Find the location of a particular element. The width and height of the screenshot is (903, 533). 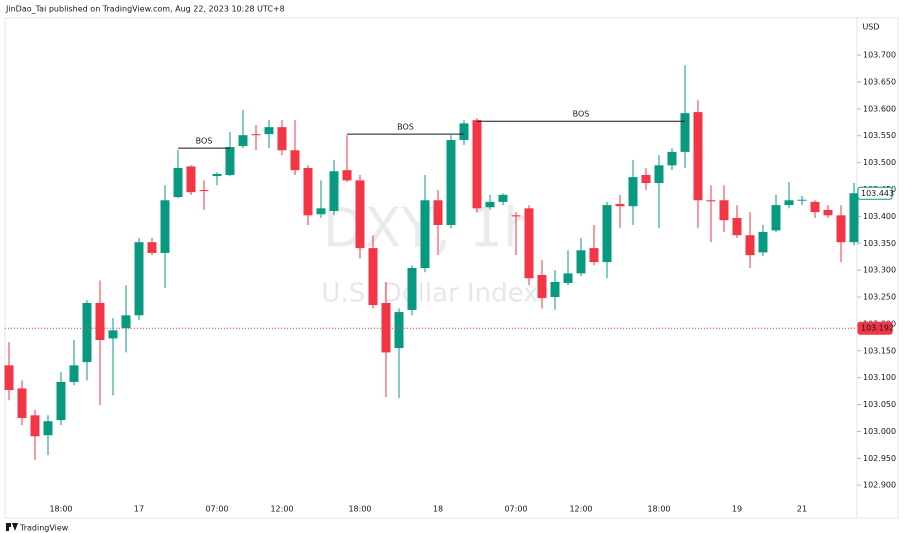

y-tick-label: 103.300 is located at coordinates (879, 270).